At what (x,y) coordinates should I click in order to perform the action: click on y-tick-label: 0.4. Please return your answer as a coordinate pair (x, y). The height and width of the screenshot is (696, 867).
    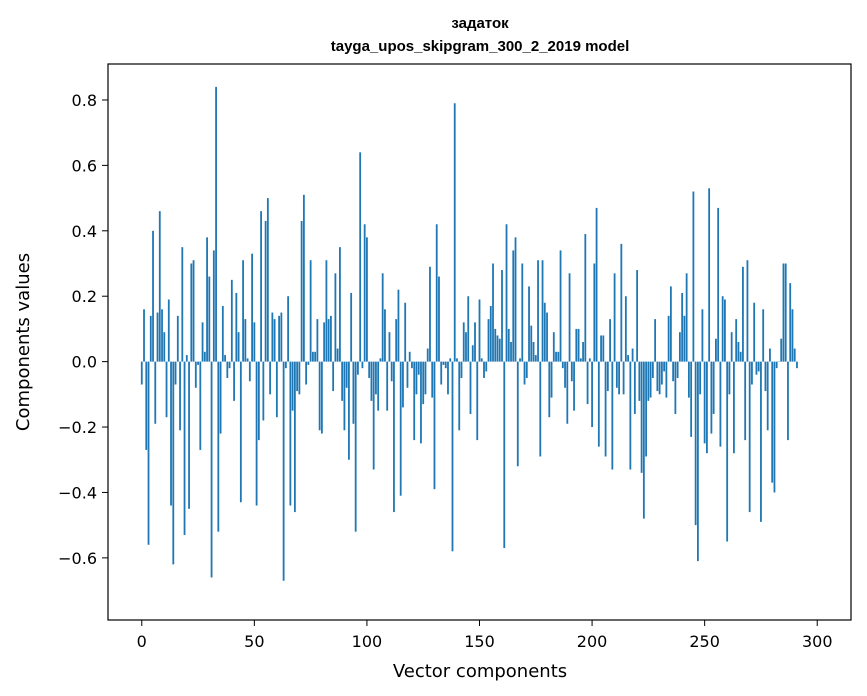
    Looking at the image, I should click on (84, 231).